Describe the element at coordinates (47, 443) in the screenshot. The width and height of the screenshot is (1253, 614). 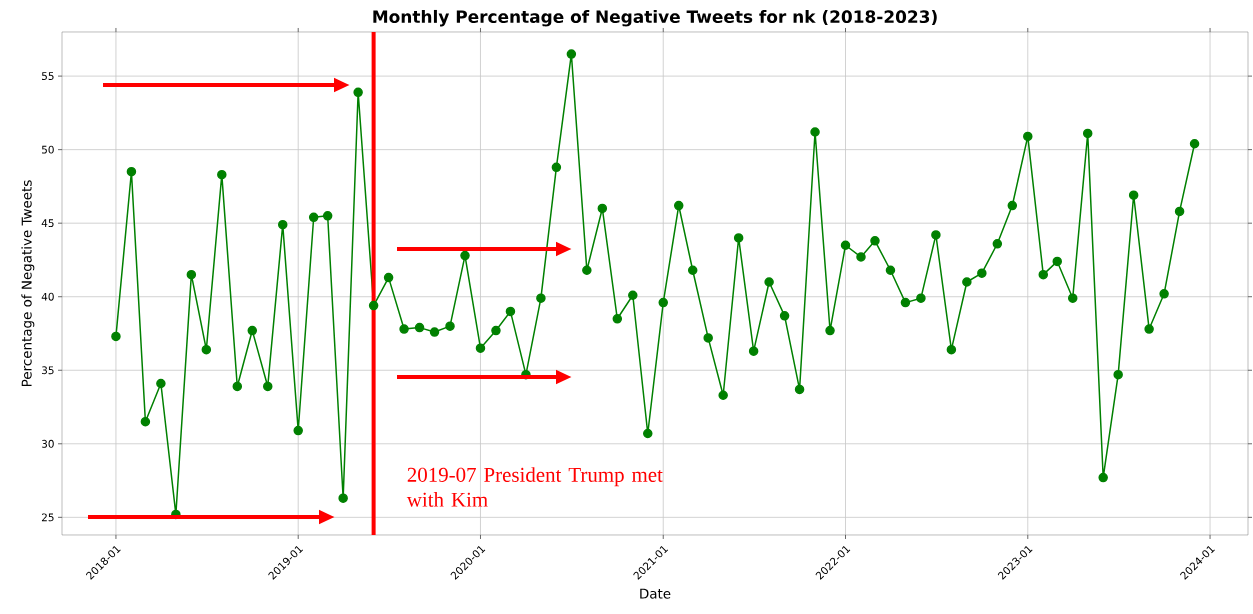
I see `y-tick-label: 30` at that location.